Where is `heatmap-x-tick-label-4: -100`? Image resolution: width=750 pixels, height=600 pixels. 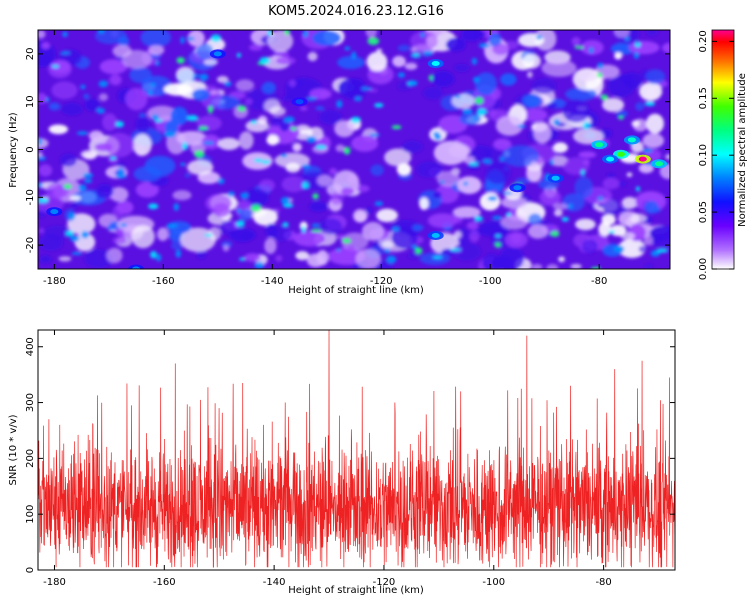 heatmap-x-tick-label-4: -100 is located at coordinates (490, 281).